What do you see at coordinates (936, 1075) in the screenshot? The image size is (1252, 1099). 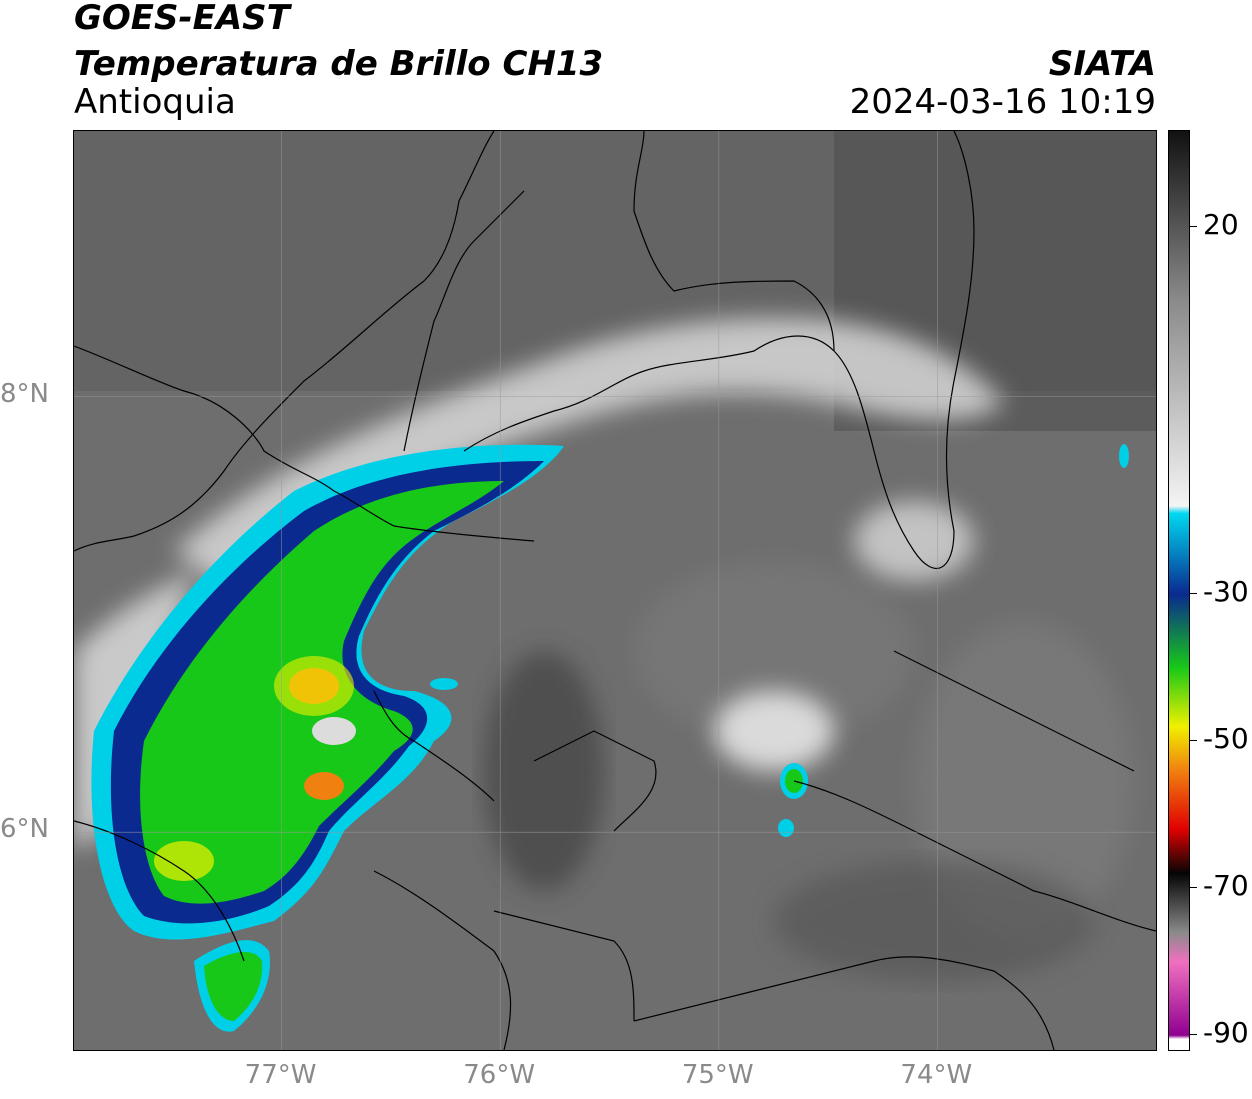 I see `longitude-label: 74°W` at bounding box center [936, 1075].